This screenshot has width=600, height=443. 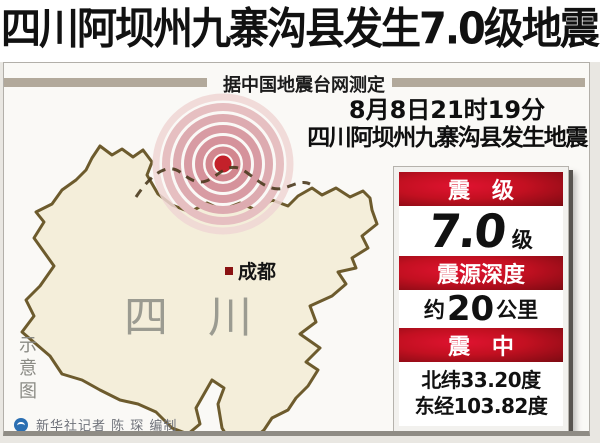 What do you see at coordinates (481, 406) in the screenshot?
I see `longitude-value: 东经103.82度` at bounding box center [481, 406].